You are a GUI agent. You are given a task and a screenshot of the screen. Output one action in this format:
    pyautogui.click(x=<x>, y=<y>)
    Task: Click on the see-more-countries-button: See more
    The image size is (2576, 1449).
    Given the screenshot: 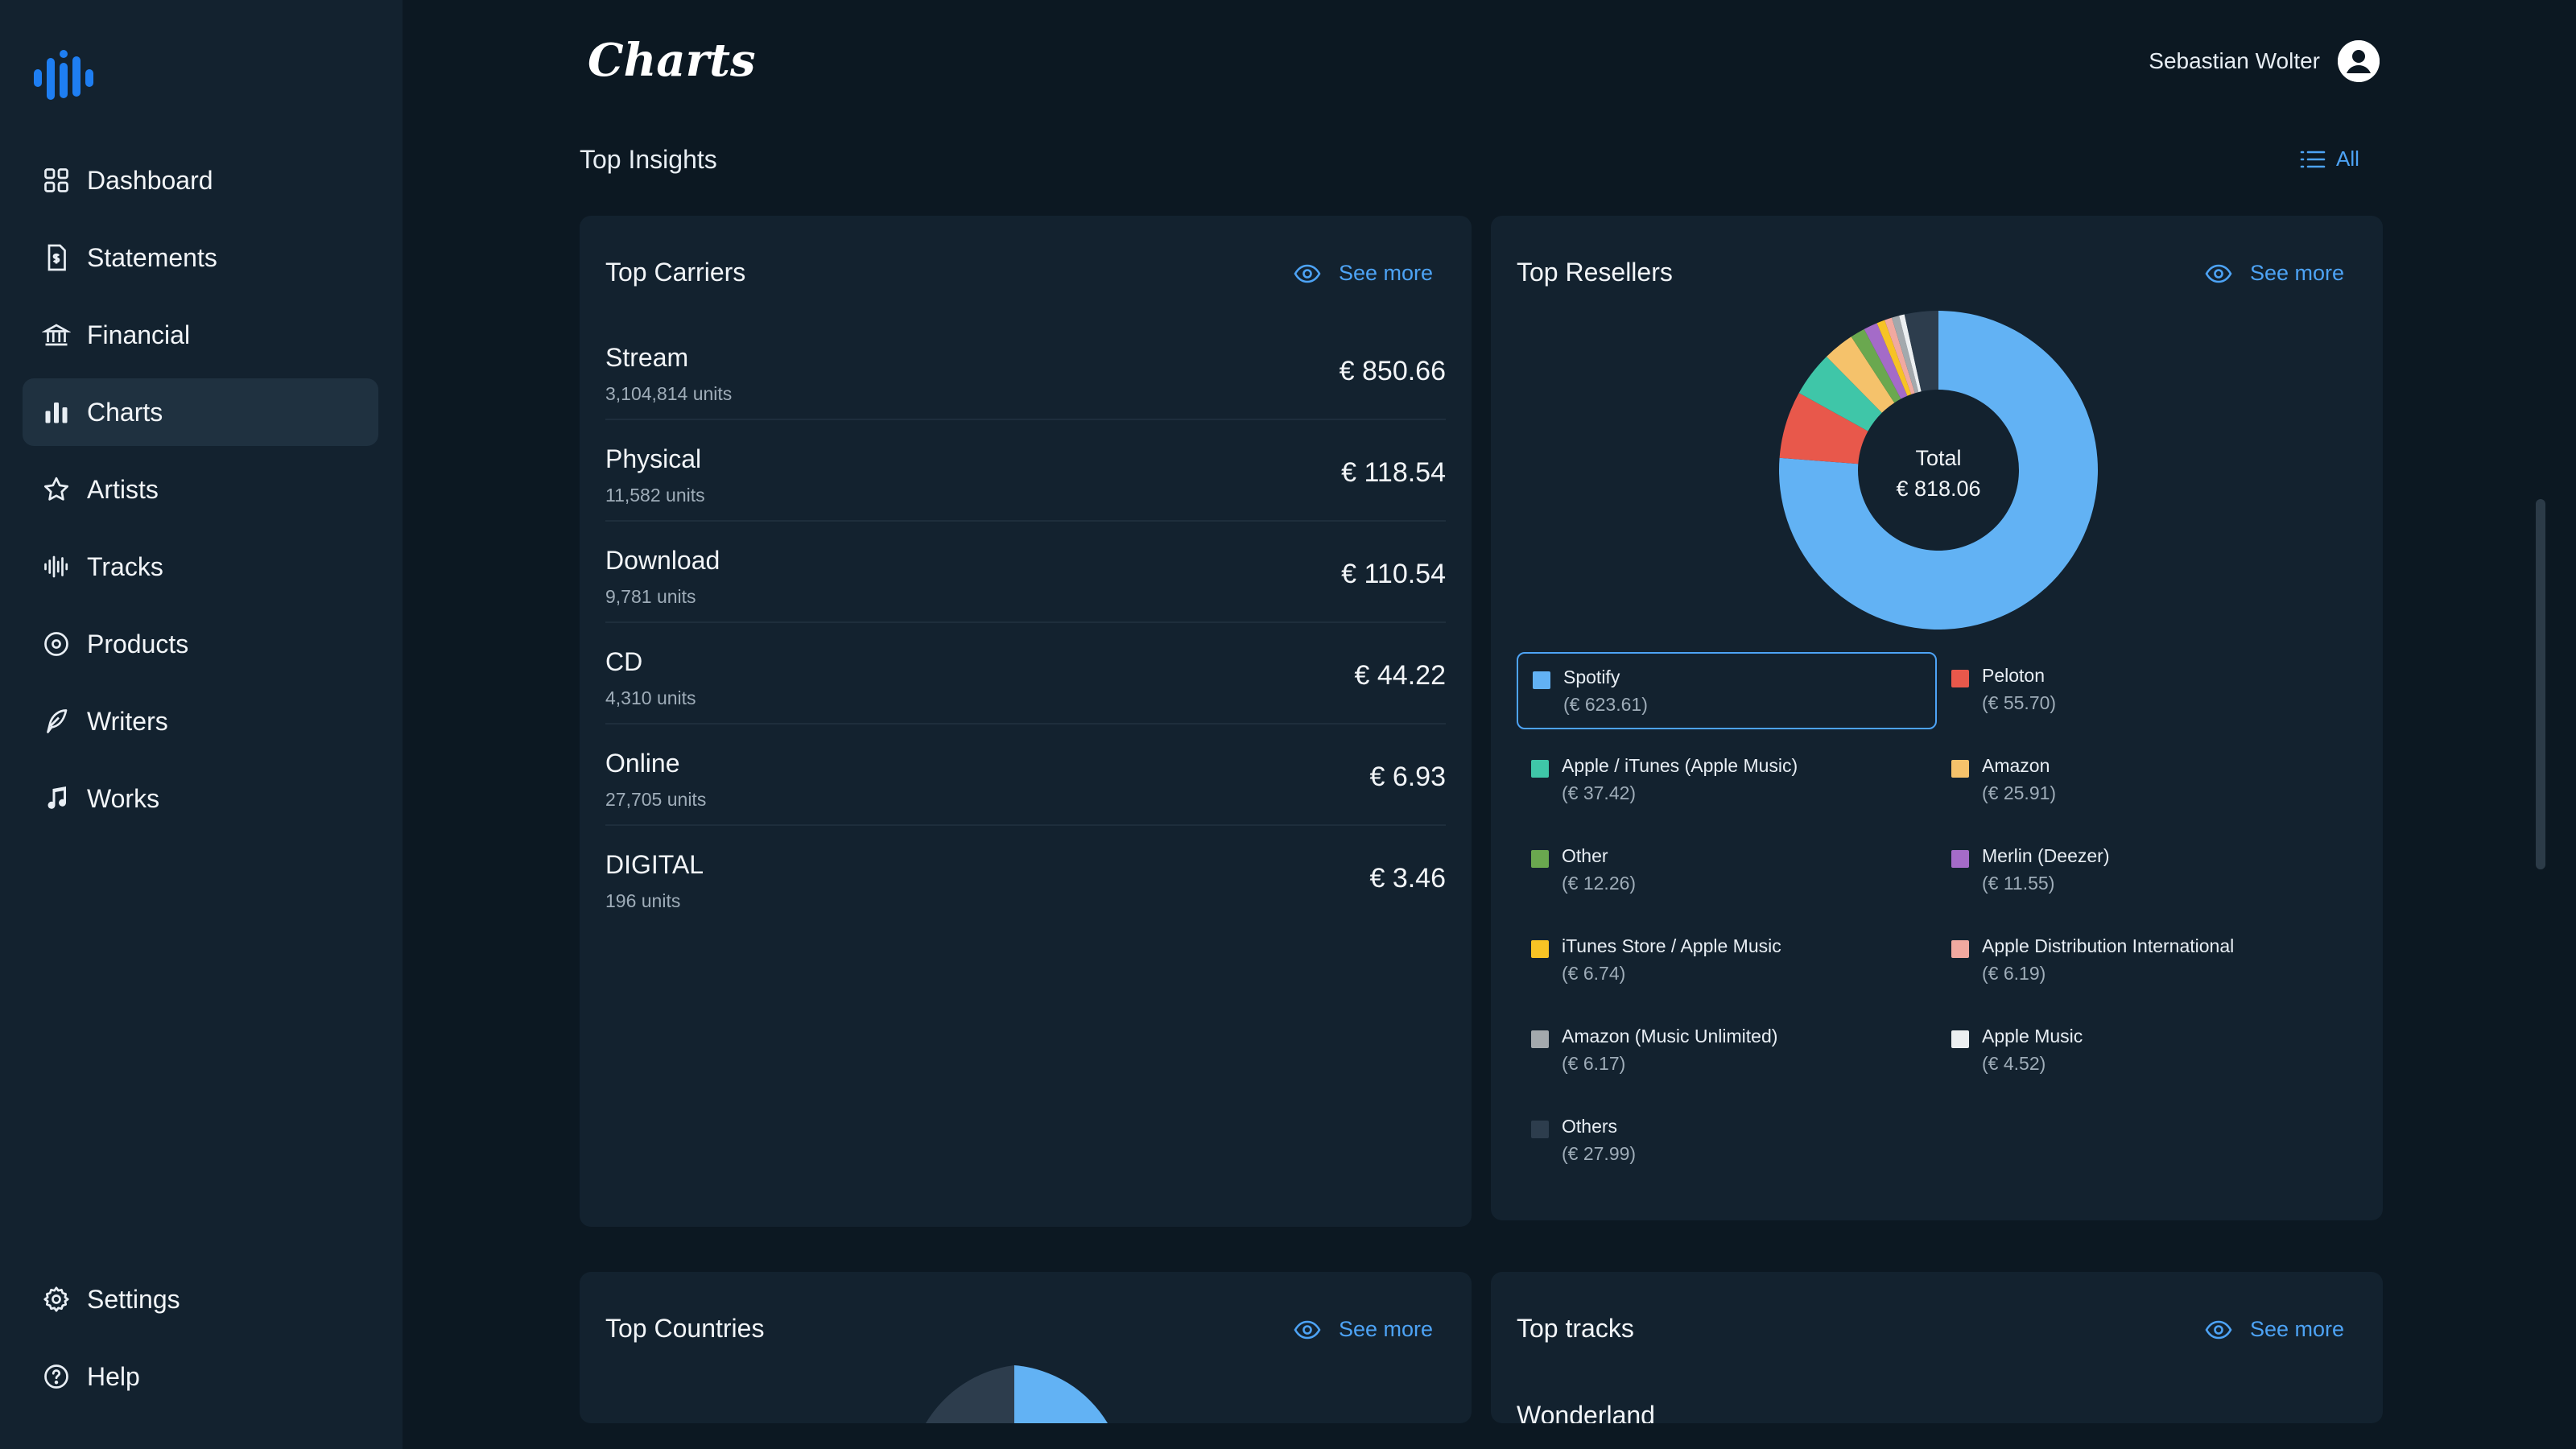 What is the action you would take?
    pyautogui.click(x=1363, y=1329)
    